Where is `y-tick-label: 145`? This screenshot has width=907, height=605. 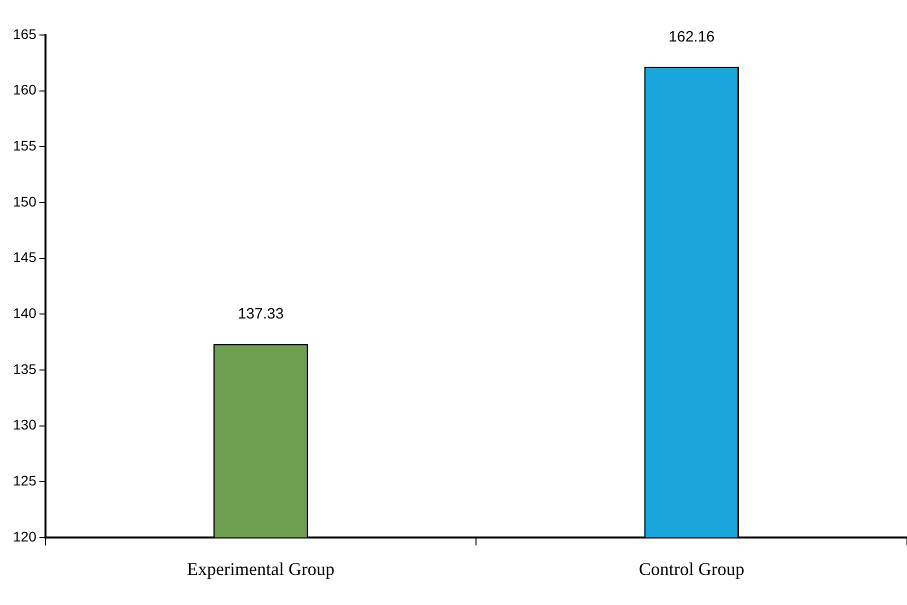 y-tick-label: 145 is located at coordinates (25, 257).